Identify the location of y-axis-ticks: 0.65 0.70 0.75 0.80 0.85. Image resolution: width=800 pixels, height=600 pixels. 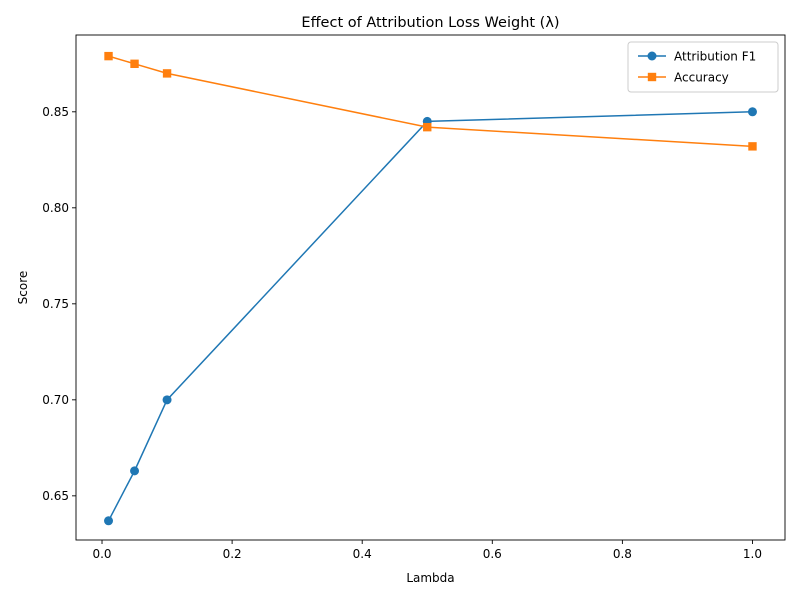
(59, 304).